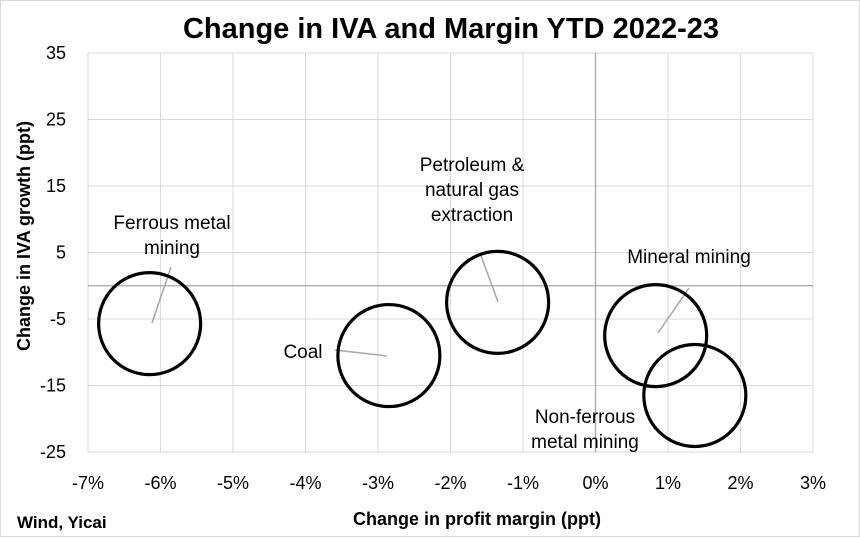 The image size is (860, 538). Describe the element at coordinates (450, 483) in the screenshot. I see `x-tick-label: -2%` at that location.